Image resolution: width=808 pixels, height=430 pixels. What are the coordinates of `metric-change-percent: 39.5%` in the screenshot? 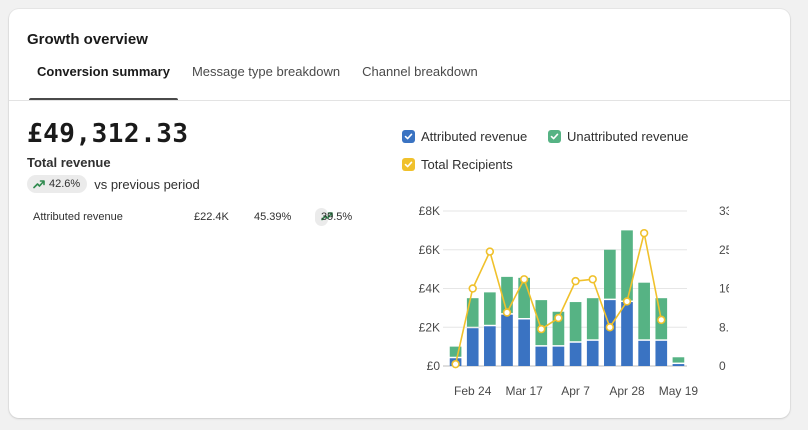 It's located at (337, 217).